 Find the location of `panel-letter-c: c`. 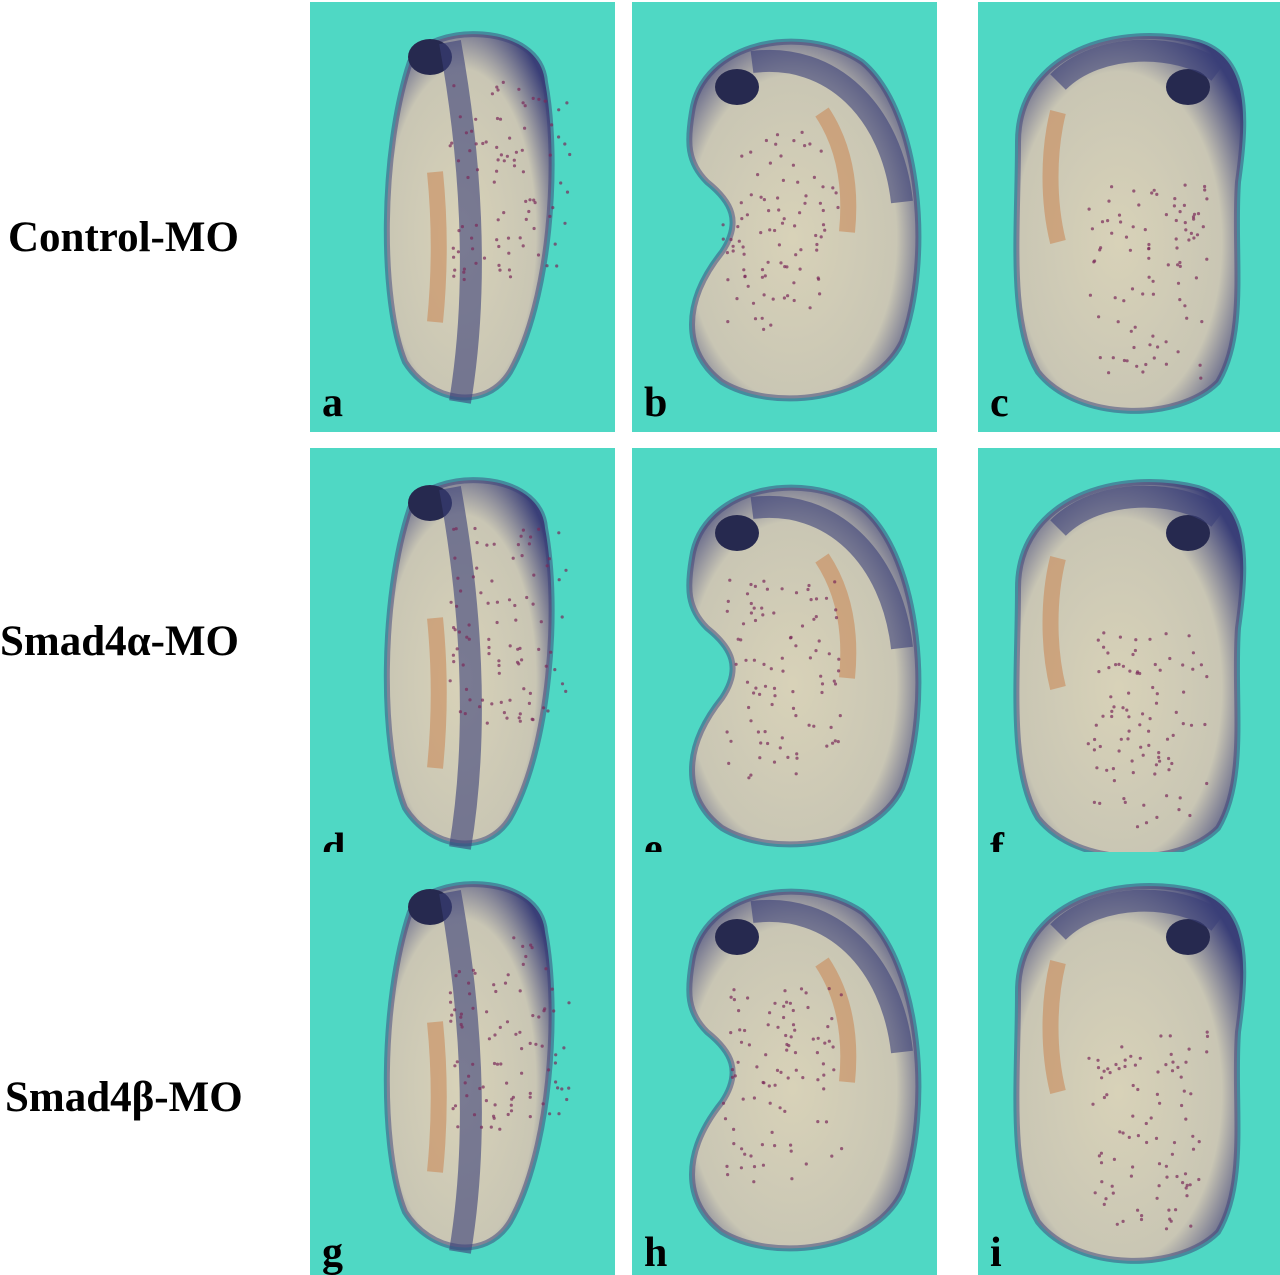

panel-letter-c: c is located at coordinates (999, 403).